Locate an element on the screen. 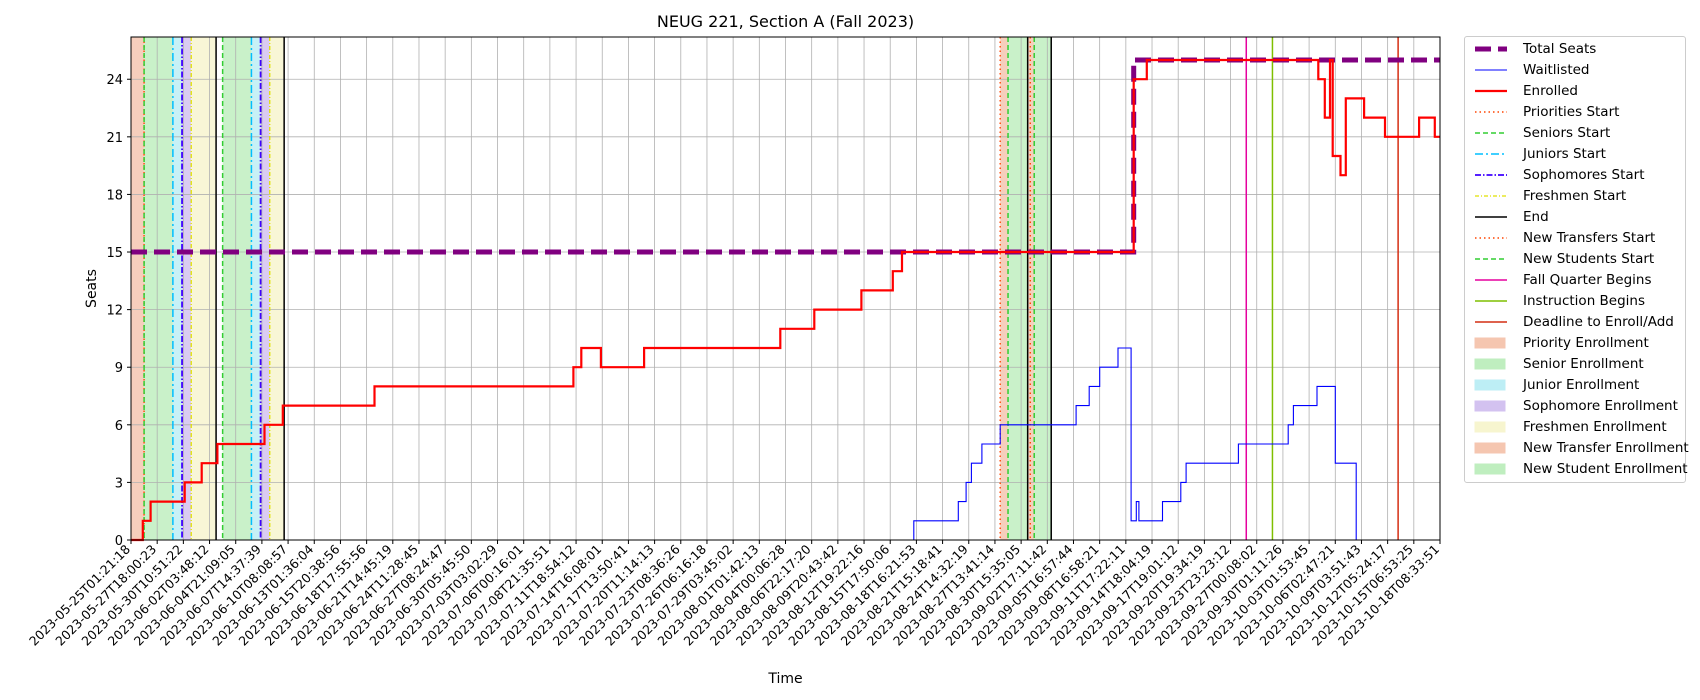 The image size is (1700, 700). legend-label-19: New Transfer Enrollment is located at coordinates (1606, 448).